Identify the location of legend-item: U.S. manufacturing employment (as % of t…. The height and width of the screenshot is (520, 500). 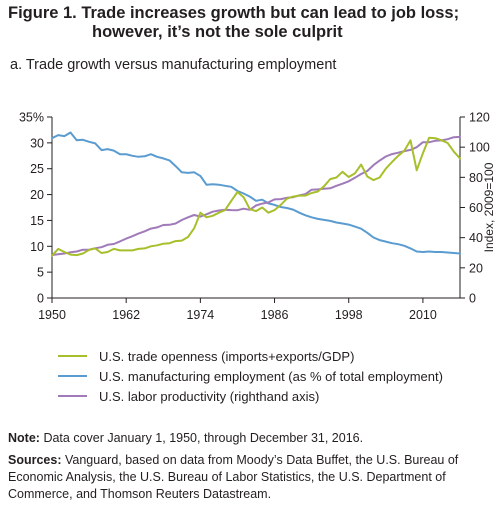
(250, 376).